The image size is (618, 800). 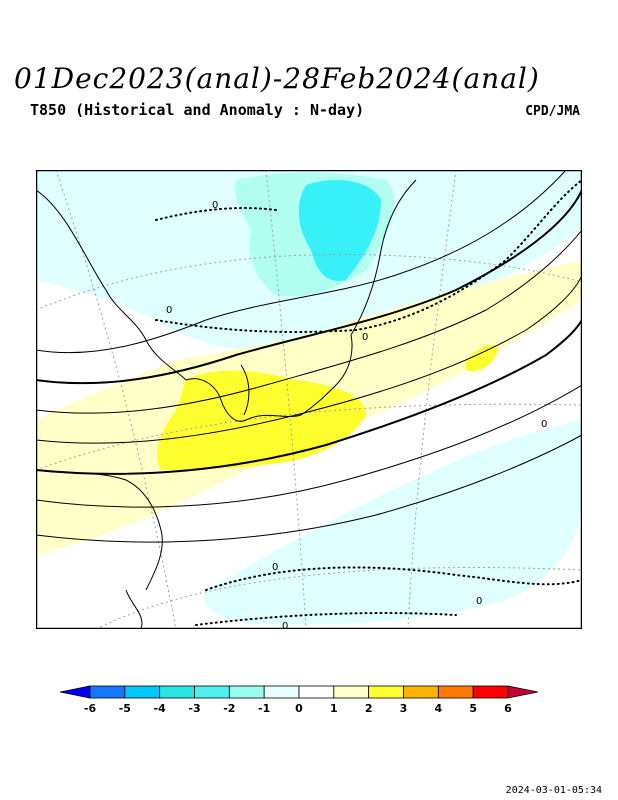 I want to click on zero-label-southeast: 0, so click(x=479, y=601).